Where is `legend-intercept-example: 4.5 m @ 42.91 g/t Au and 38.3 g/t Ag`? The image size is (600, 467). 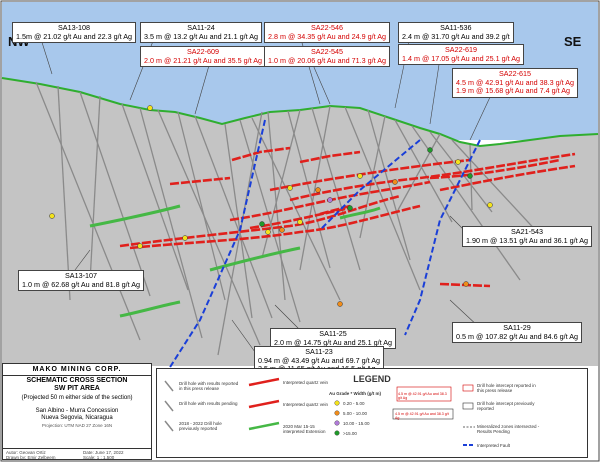 legend-intercept-example: 4.5 m @ 42.91 g/t Au and 38.3 g/t Ag is located at coordinates (422, 396).